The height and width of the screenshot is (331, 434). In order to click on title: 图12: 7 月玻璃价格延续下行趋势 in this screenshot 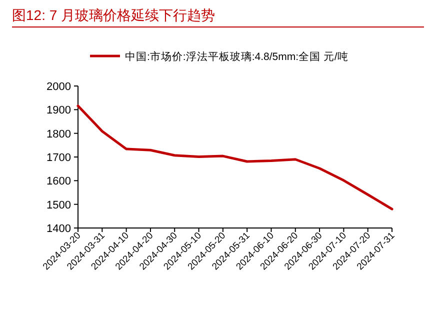, I will do `click(114, 15)`.